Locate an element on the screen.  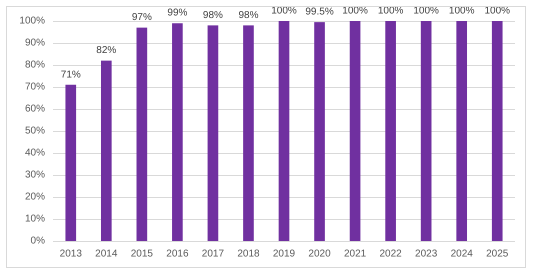
y-tick-label: 100% is located at coordinates (32, 21).